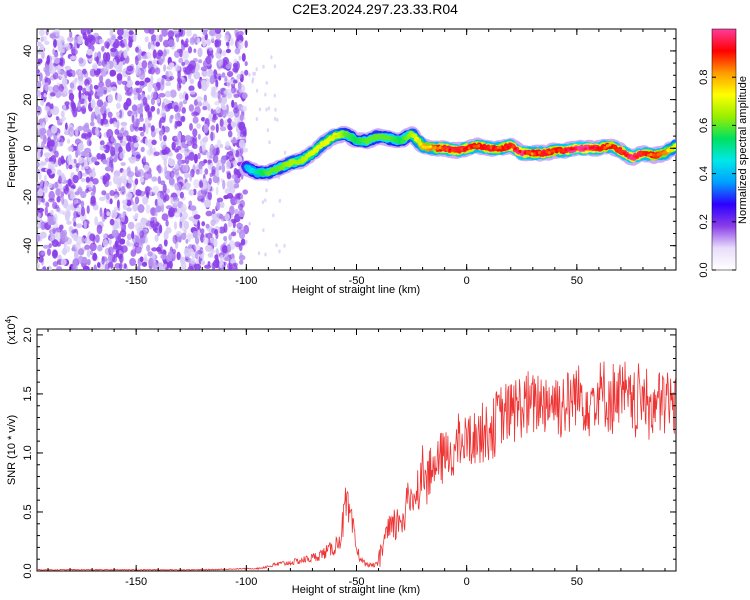 Image resolution: width=750 pixels, height=600 pixels. What do you see at coordinates (577, 281) in the screenshot?
I see `x-tick-label: 50` at bounding box center [577, 281].